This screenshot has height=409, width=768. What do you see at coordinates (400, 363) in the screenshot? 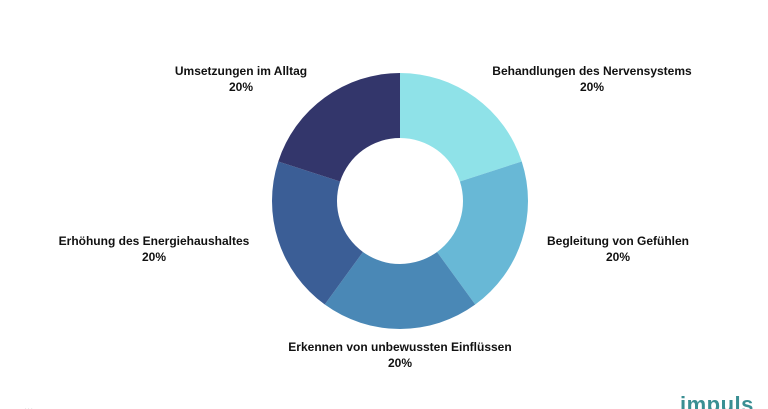
I see `slice-value-3: 20%` at bounding box center [400, 363].